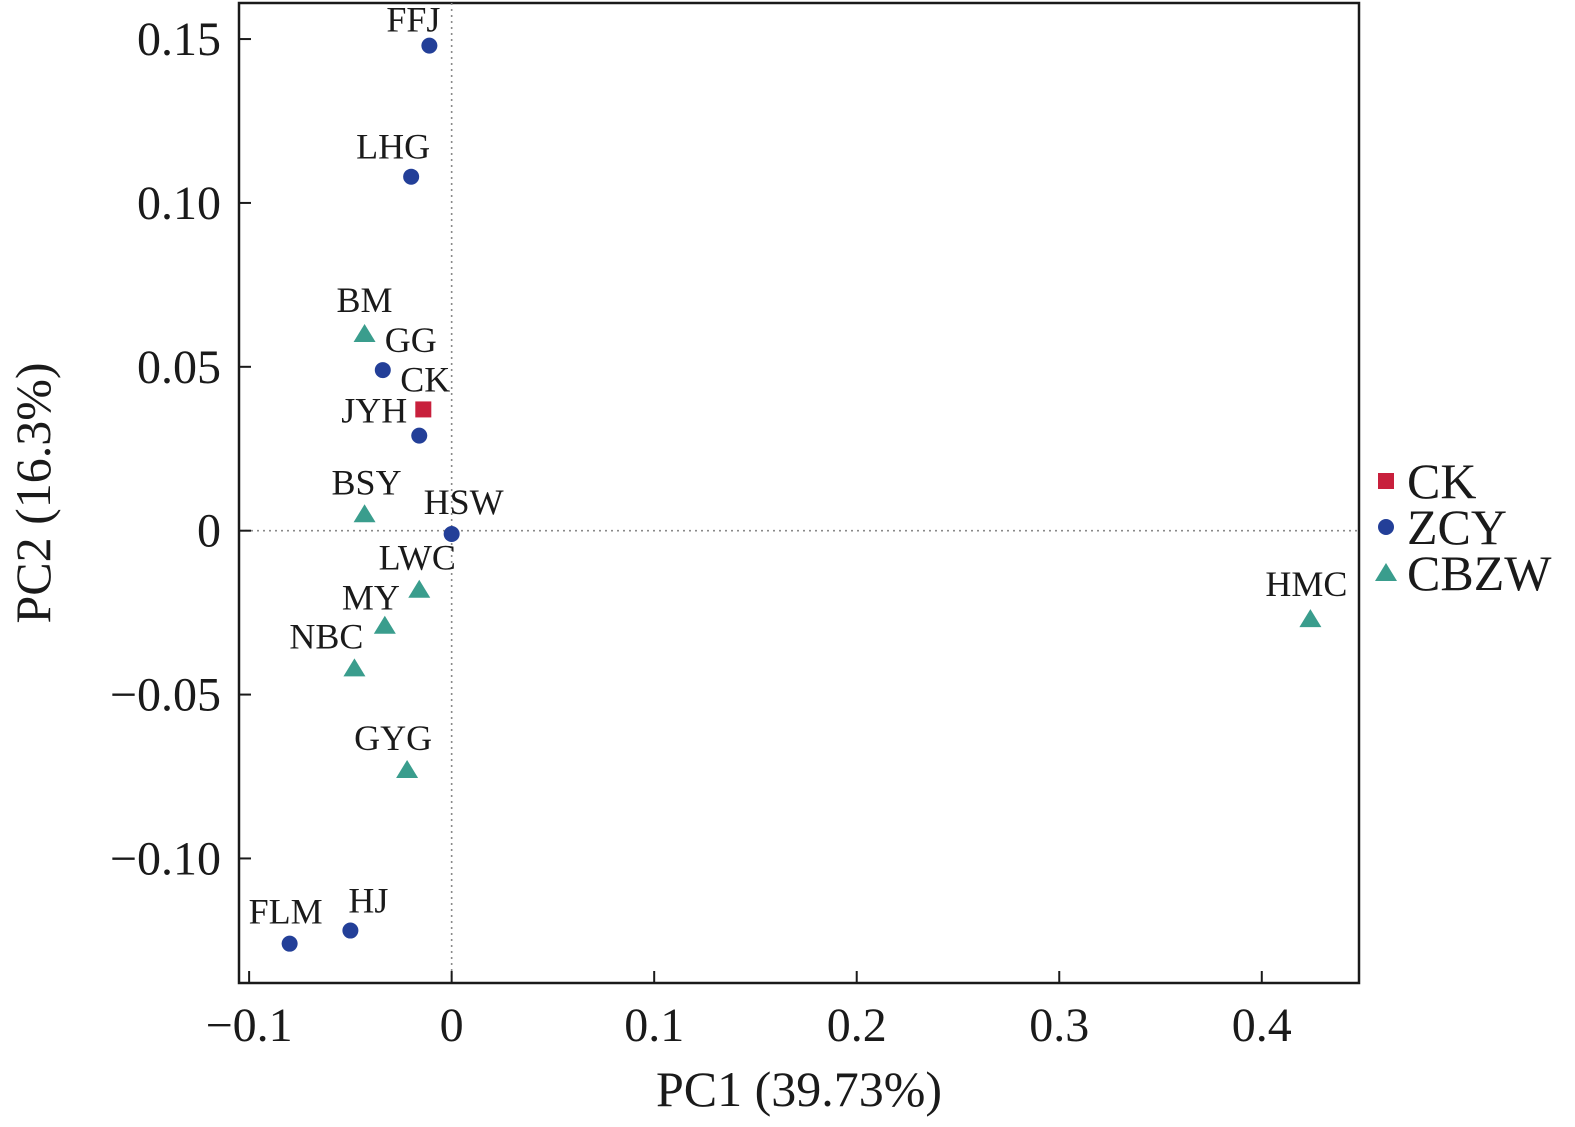  What do you see at coordinates (286, 912) in the screenshot?
I see `point-label: FLM` at bounding box center [286, 912].